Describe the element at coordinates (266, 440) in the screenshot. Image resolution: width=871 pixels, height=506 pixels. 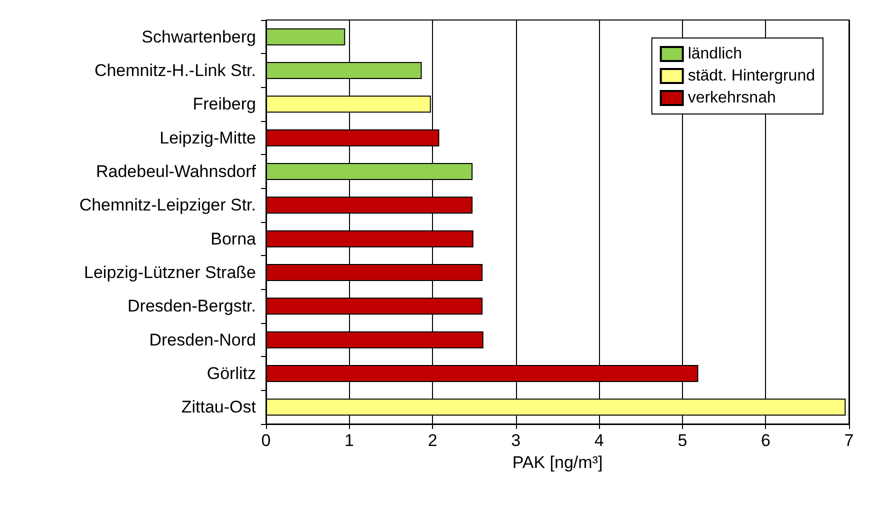
I see `x-tick-label: 0` at that location.